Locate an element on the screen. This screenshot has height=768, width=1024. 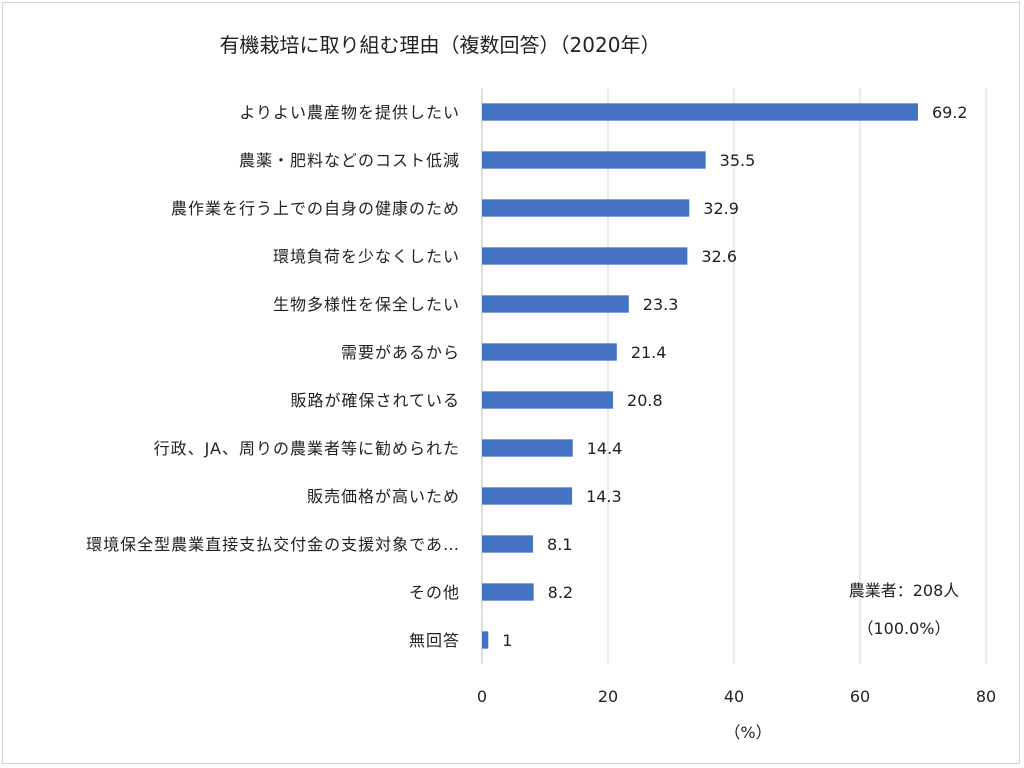
category-label: 農作業を行う上での自身の健康のため is located at coordinates (315, 208).